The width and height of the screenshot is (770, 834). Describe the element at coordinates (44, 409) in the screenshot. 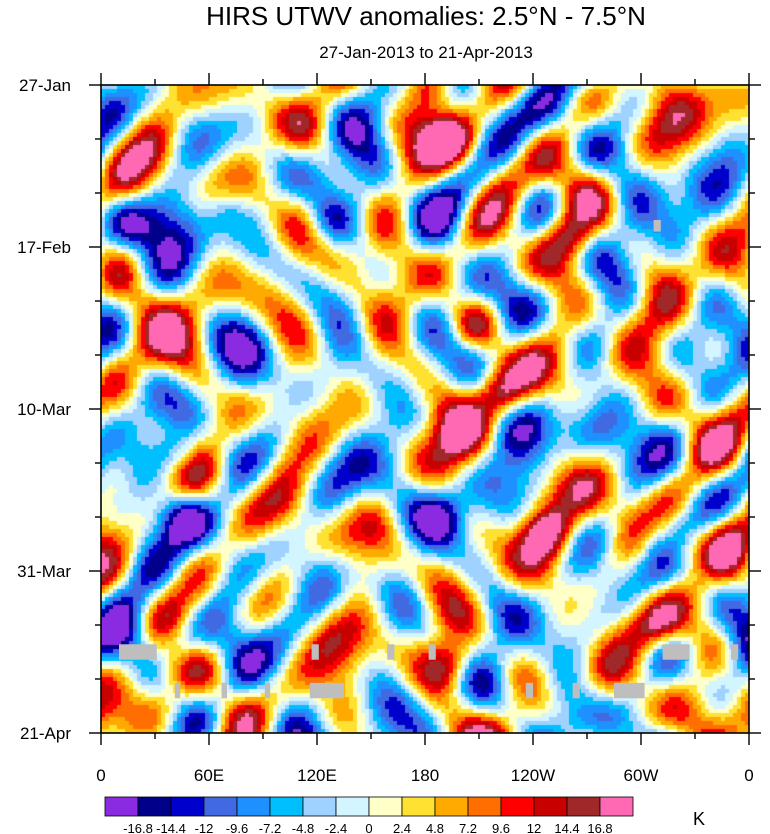

I see `y-tick-label: 10-Mar` at that location.